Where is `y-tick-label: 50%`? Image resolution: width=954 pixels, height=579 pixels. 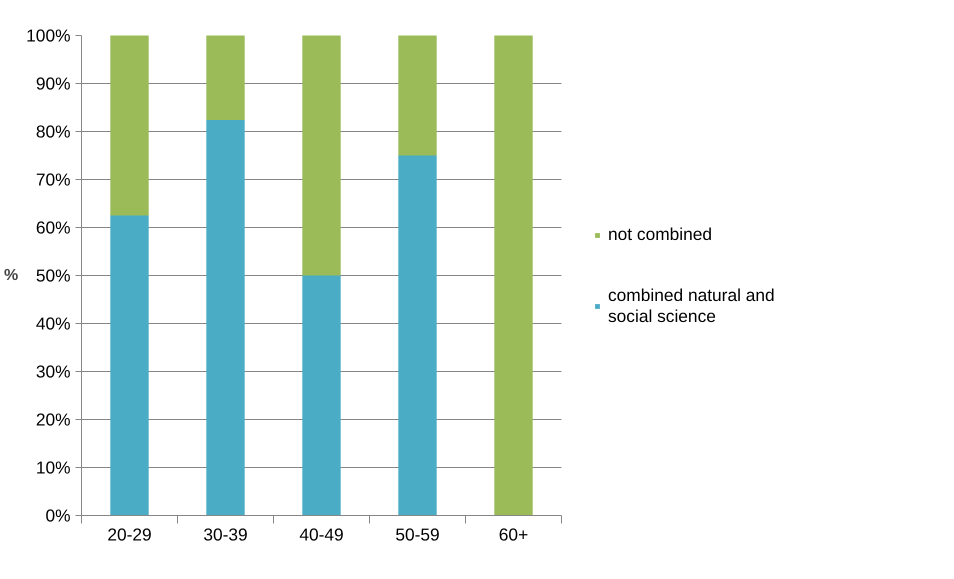 y-tick-label: 50% is located at coordinates (53, 276).